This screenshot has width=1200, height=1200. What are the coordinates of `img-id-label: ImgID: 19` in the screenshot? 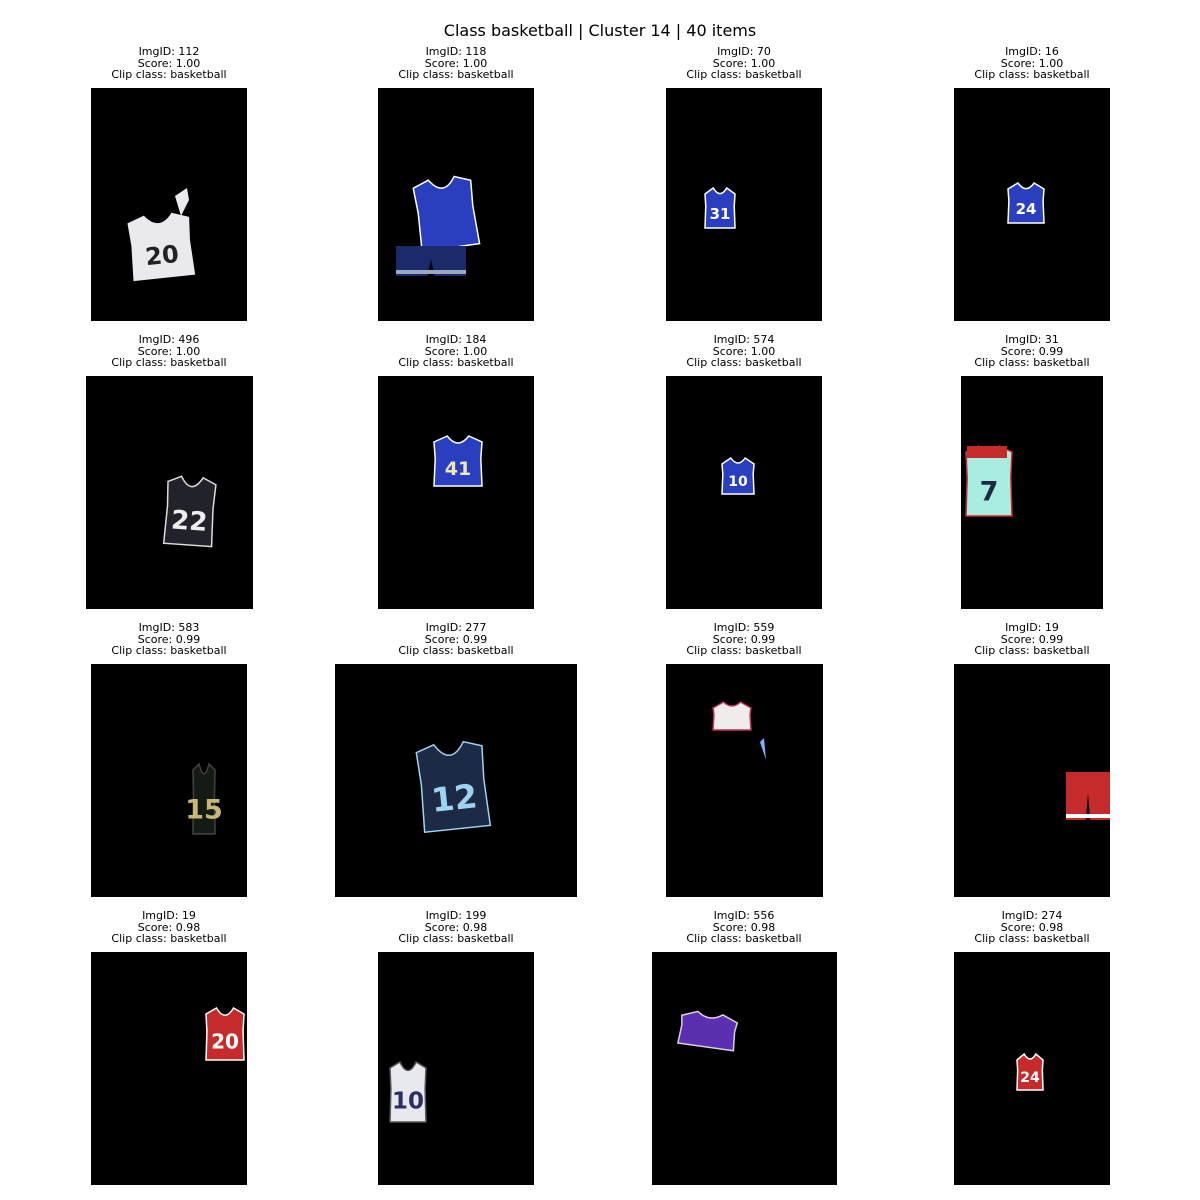 It's located at (1032, 627).